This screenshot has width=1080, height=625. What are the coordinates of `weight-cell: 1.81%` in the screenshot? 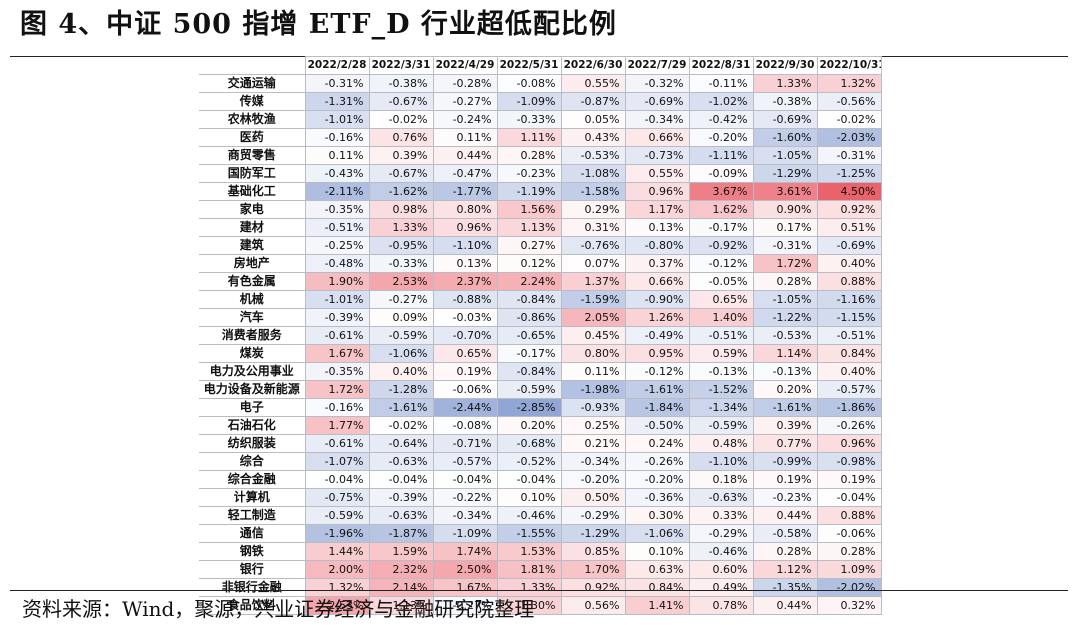 It's located at (529, 569).